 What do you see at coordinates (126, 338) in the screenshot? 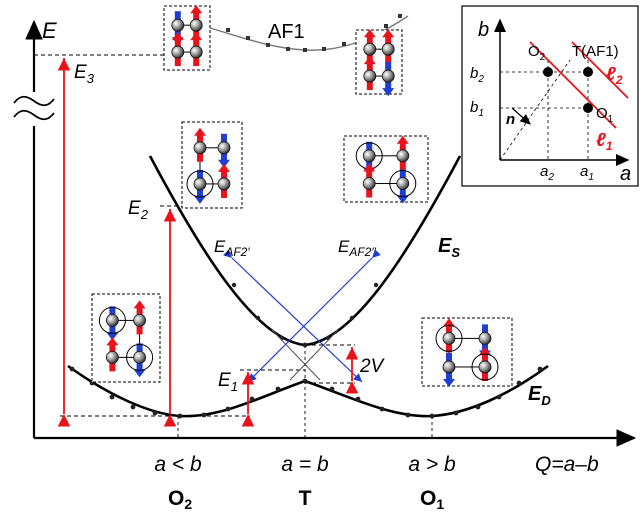
I see `spin-box-ed-left` at bounding box center [126, 338].